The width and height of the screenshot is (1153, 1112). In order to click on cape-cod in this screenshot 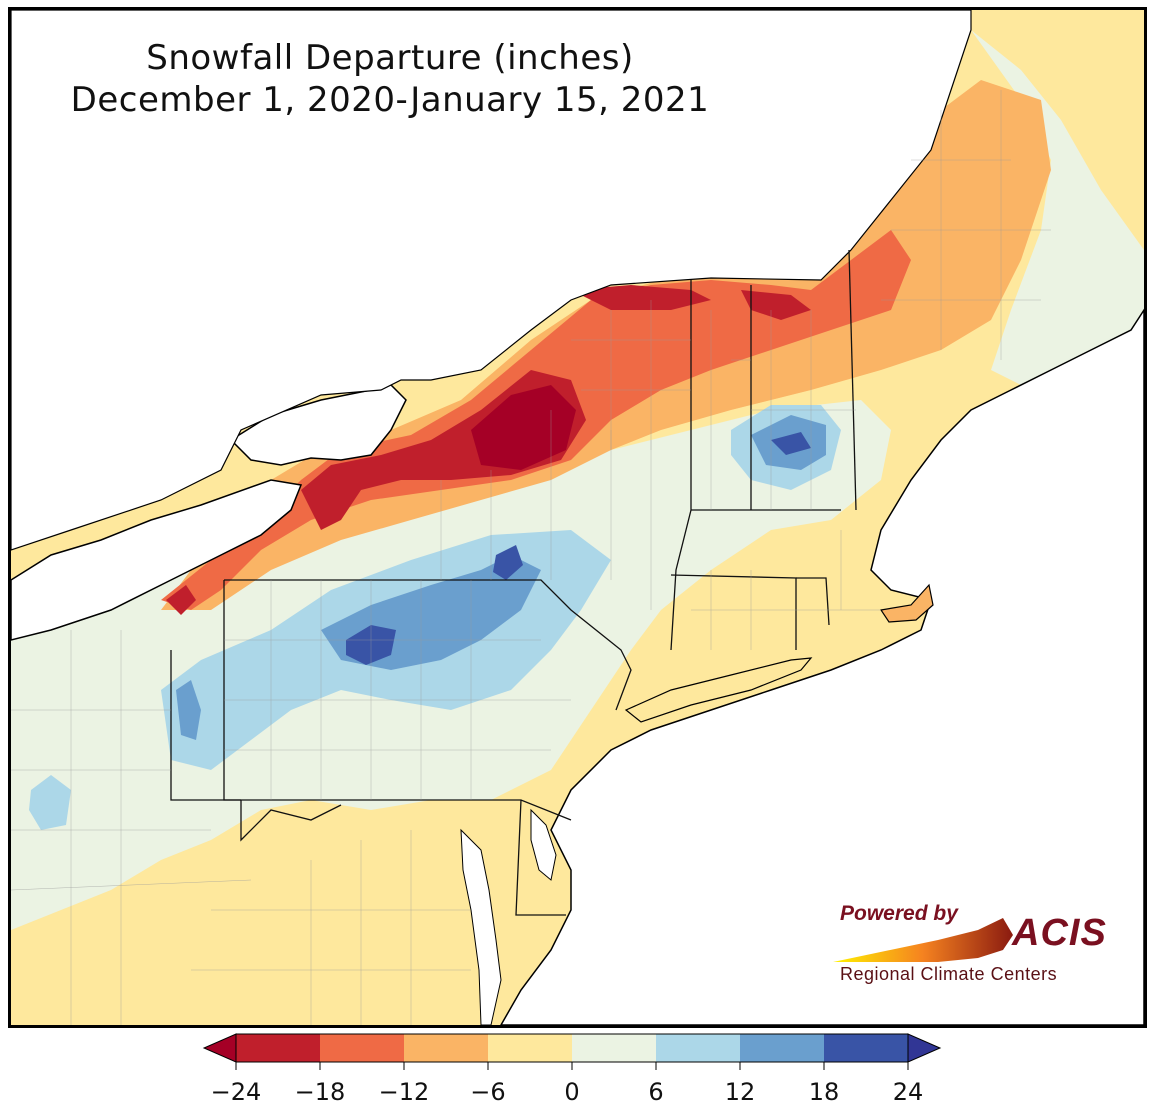, I will do `click(906, 603)`.